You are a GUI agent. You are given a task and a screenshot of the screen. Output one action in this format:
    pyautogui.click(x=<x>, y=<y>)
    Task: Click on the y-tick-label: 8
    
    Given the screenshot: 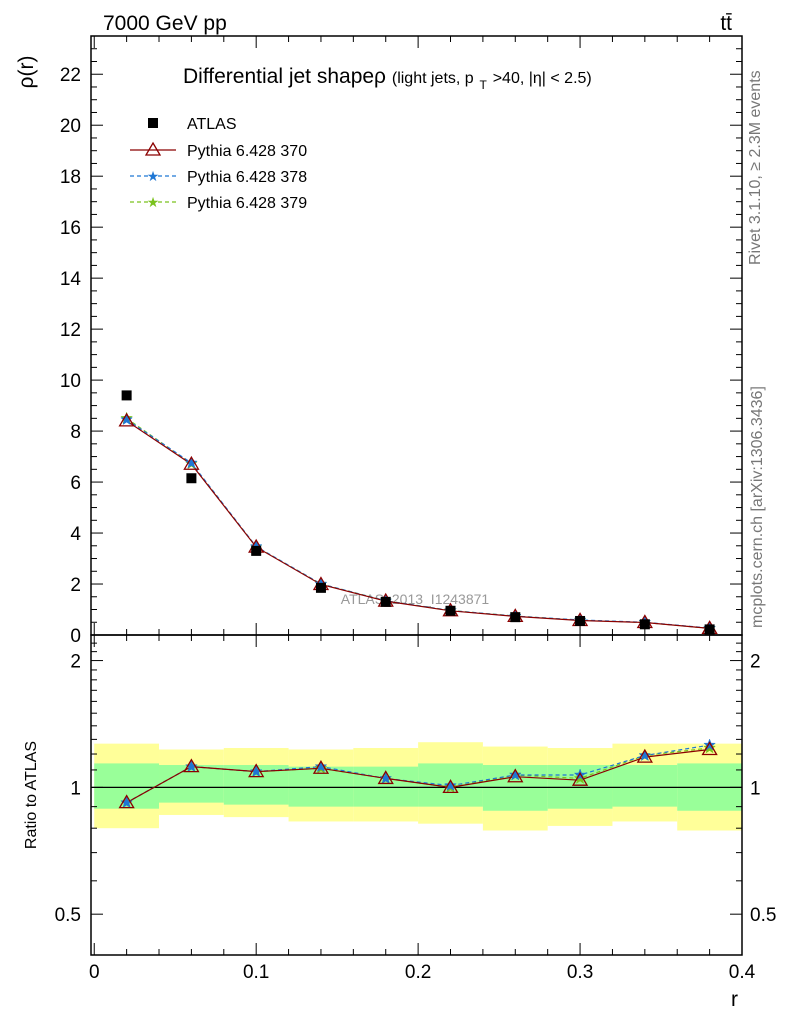 What is the action you would take?
    pyautogui.click(x=75, y=432)
    